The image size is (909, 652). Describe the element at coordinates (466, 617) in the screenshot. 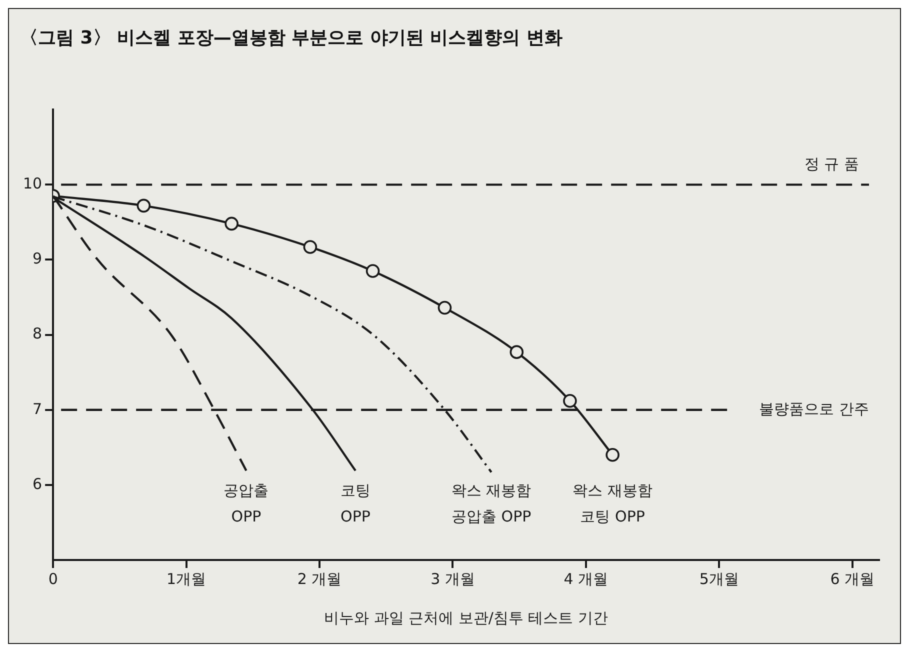

I see `x-axis-title: 비누와 과일 근처에 보관/침투 테스트 기간` at that location.